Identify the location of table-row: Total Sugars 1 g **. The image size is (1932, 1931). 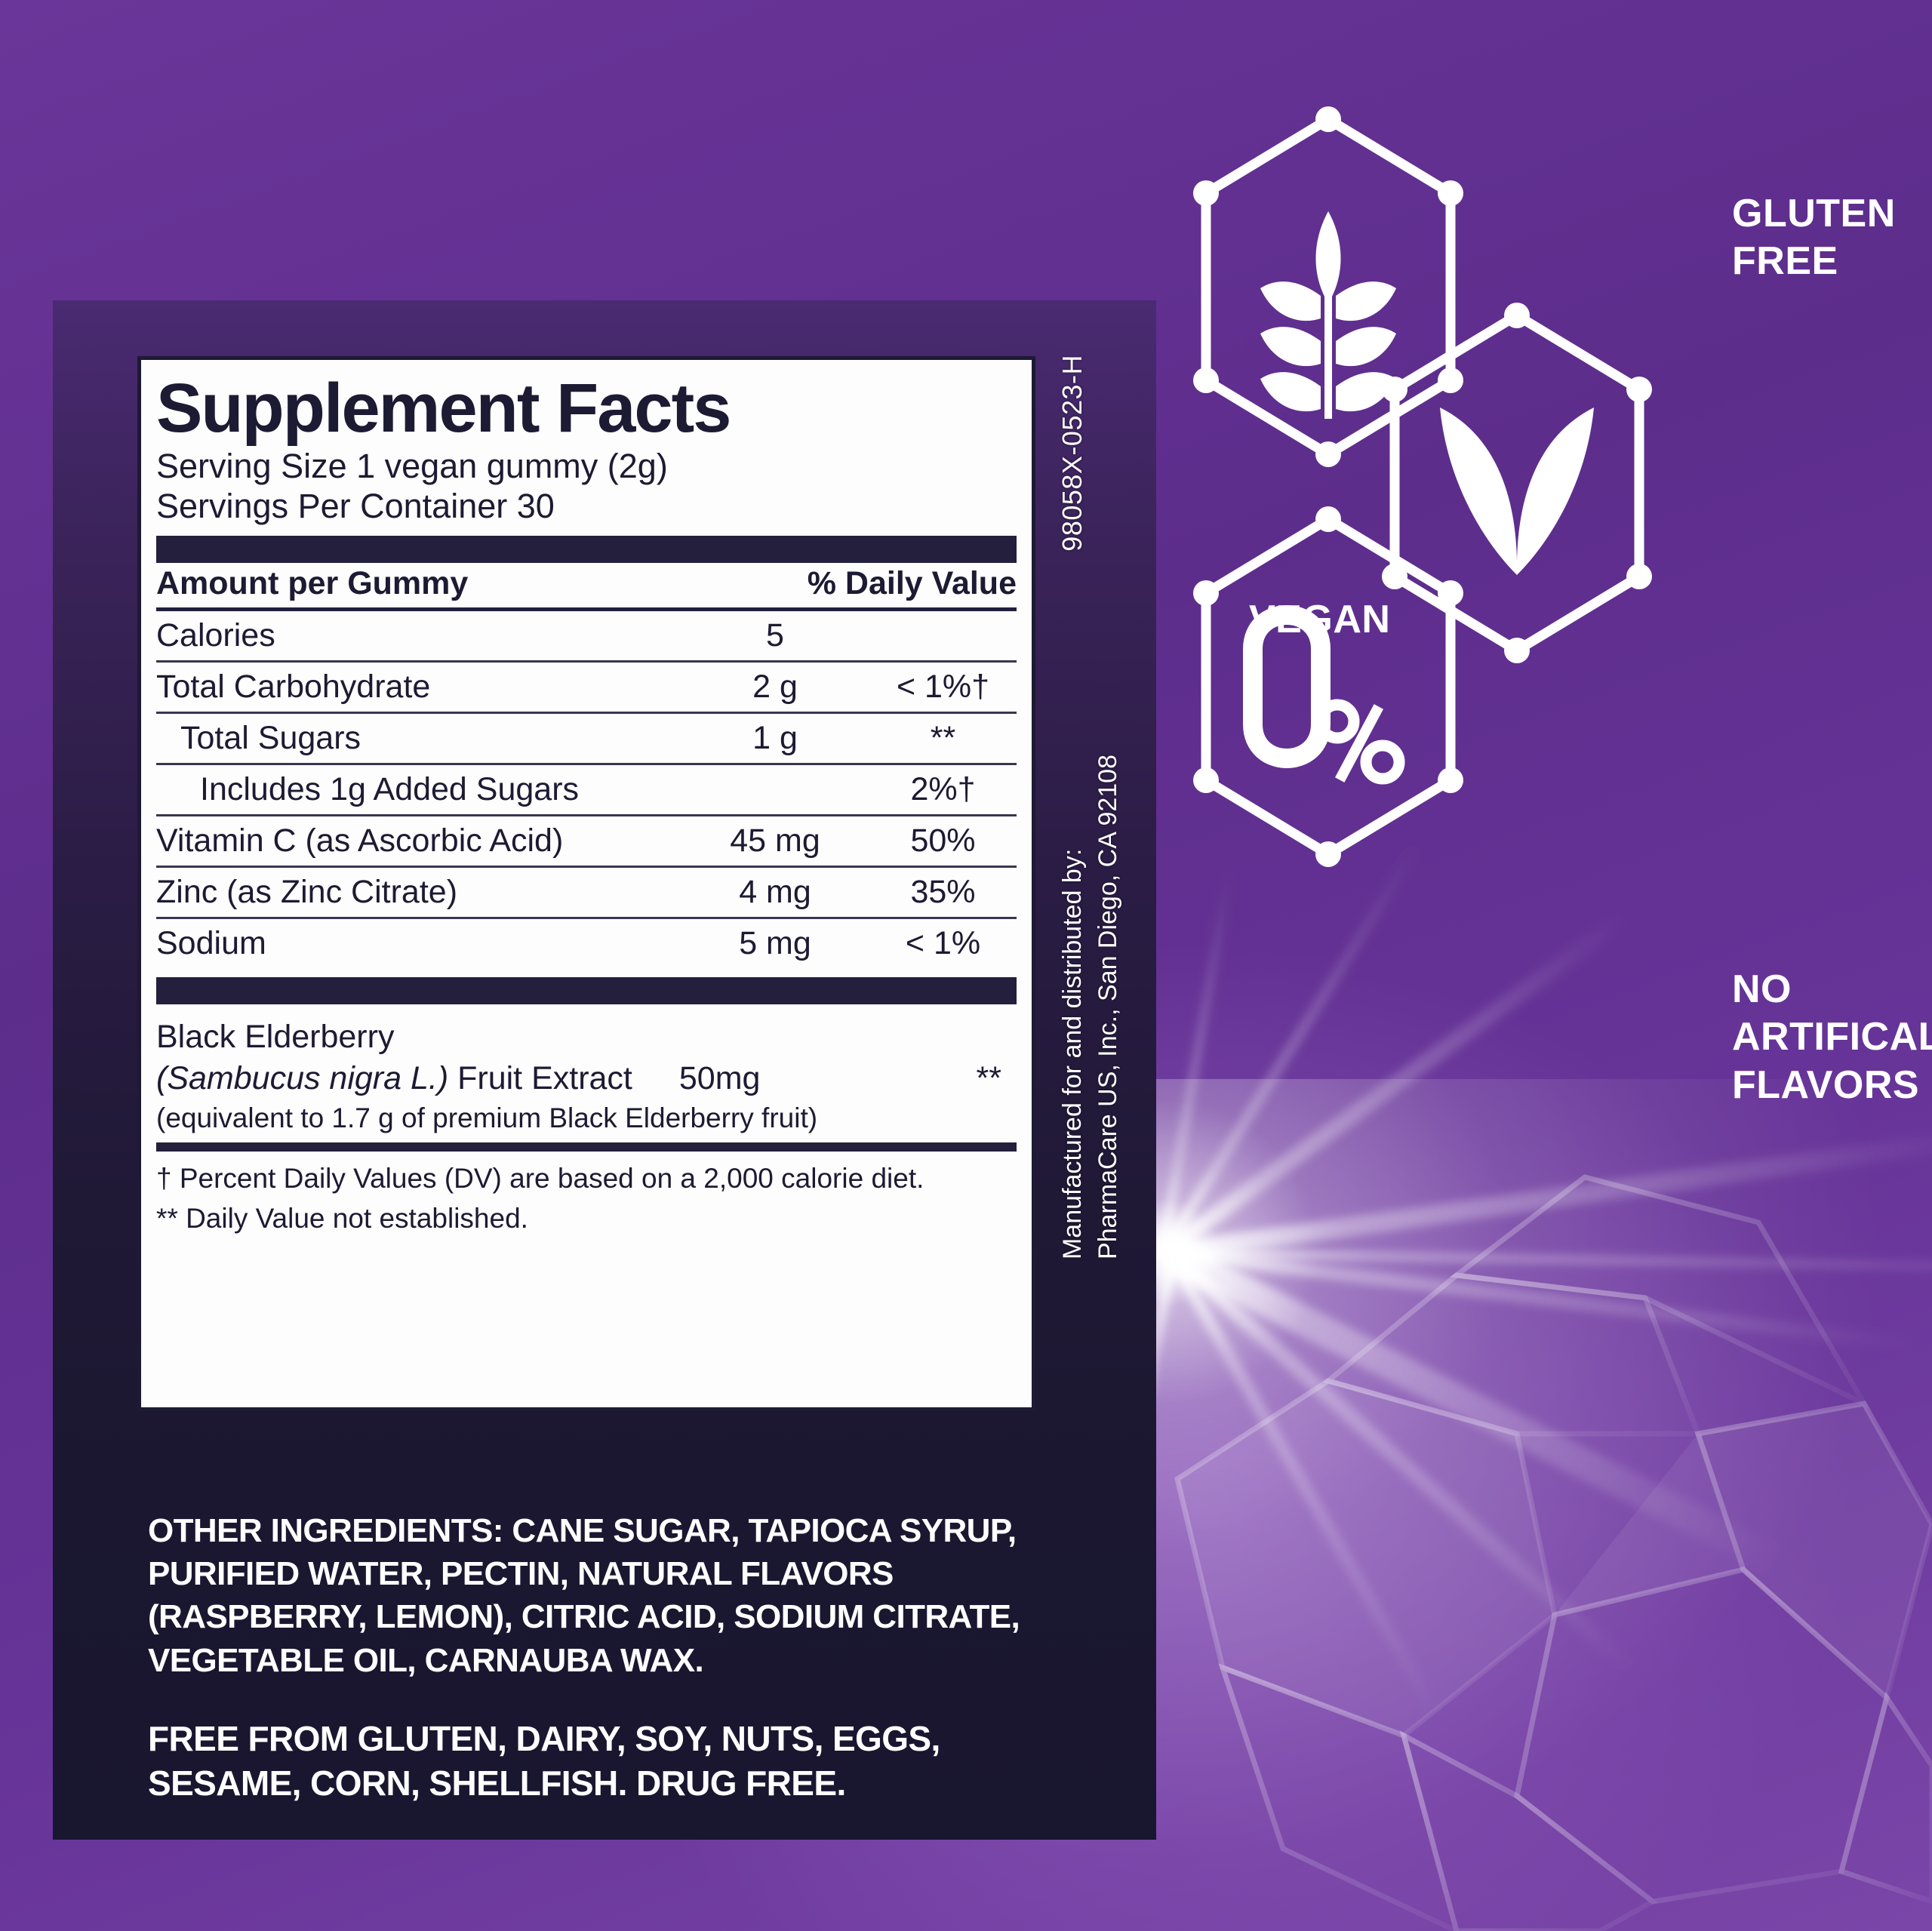
(586, 739).